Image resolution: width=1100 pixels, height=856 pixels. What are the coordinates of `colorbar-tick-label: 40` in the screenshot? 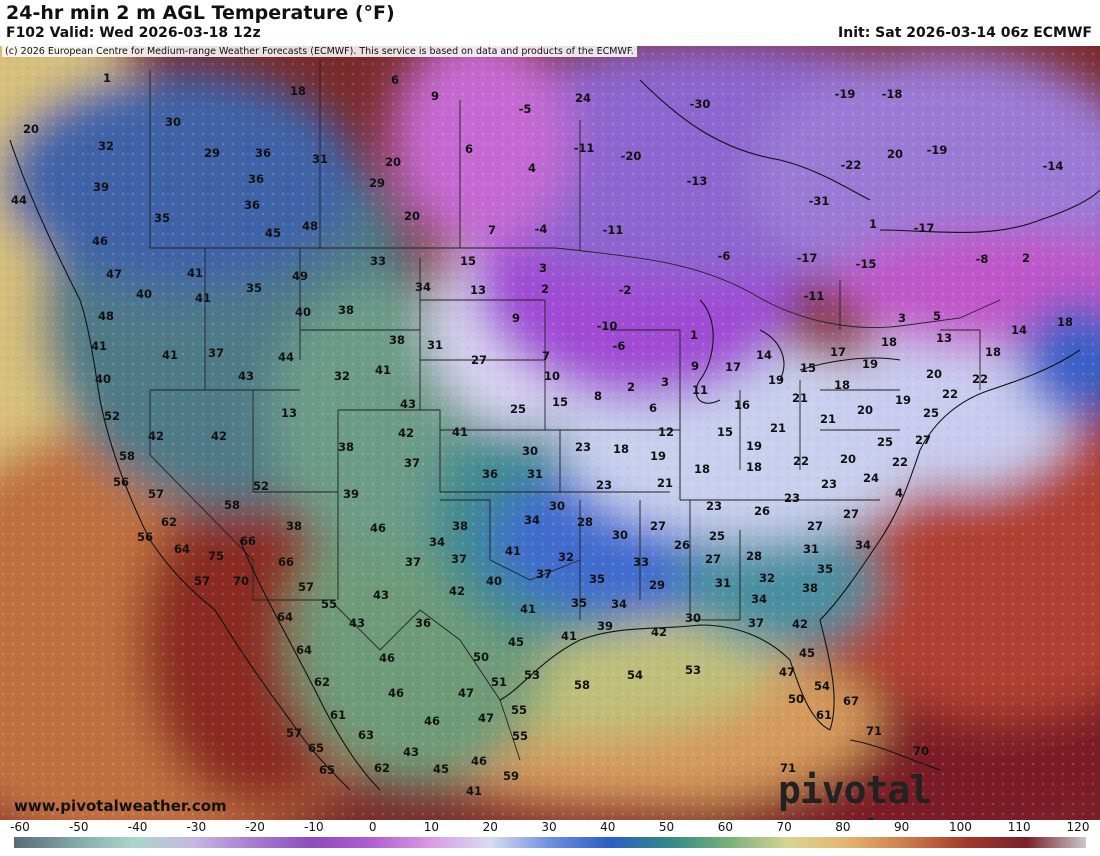 It's located at (608, 827).